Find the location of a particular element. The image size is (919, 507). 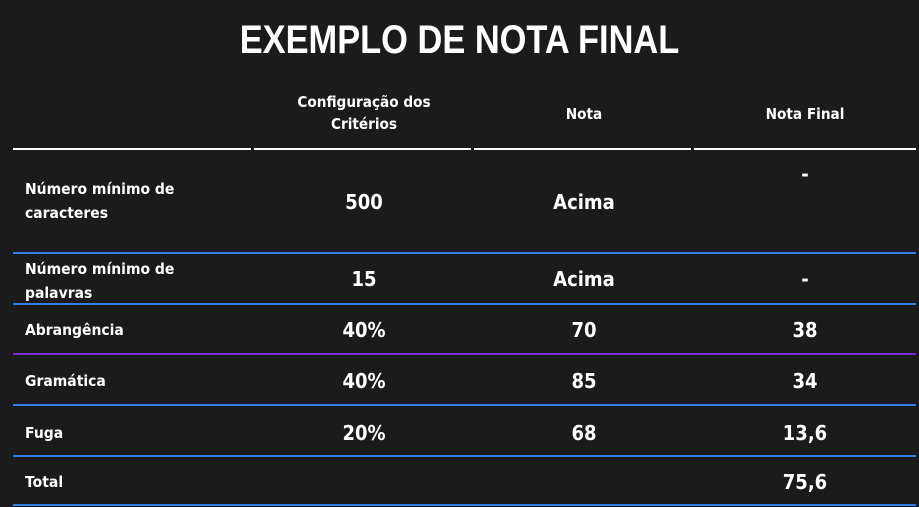

header-separator is located at coordinates (464, 149).